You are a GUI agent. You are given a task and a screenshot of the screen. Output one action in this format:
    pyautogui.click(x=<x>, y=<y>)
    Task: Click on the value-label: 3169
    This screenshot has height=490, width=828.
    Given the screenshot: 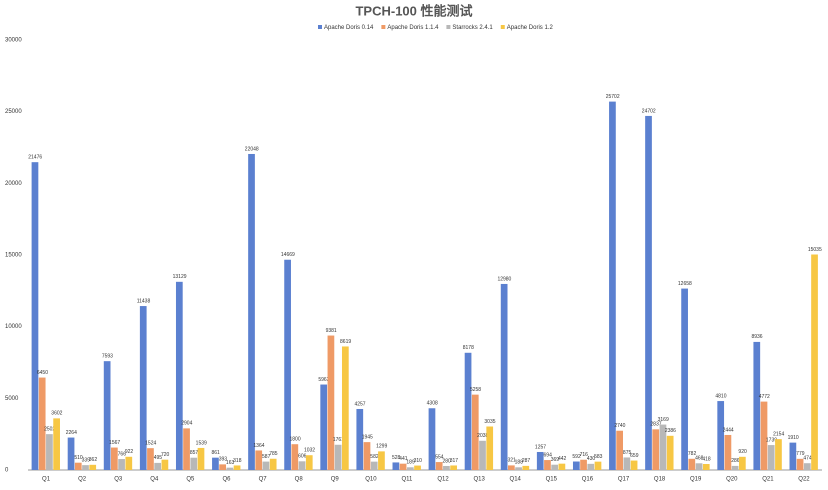 What is the action you would take?
    pyautogui.click(x=663, y=420)
    